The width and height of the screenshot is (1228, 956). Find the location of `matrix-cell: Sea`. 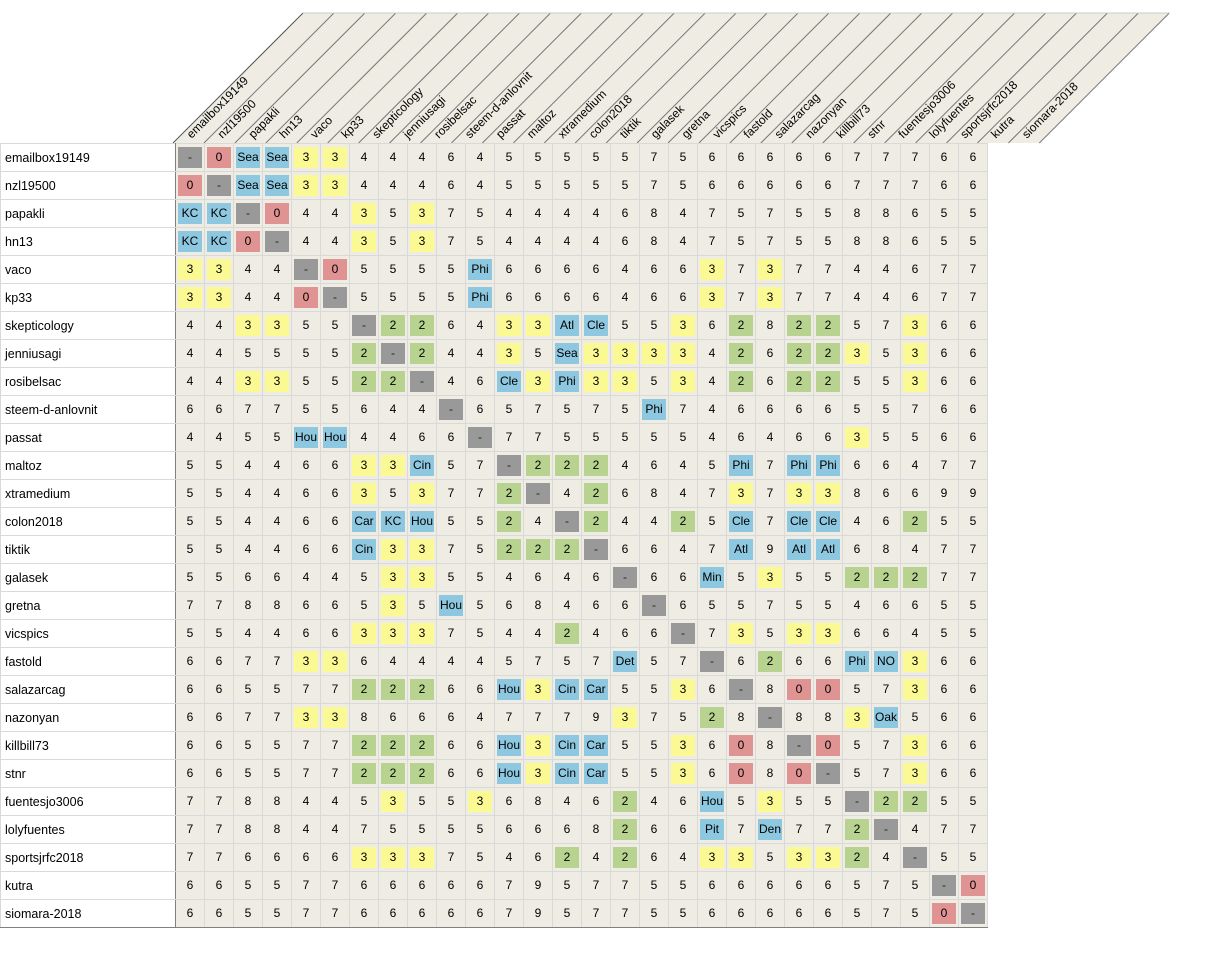

matrix-cell: Sea is located at coordinates (248, 185).